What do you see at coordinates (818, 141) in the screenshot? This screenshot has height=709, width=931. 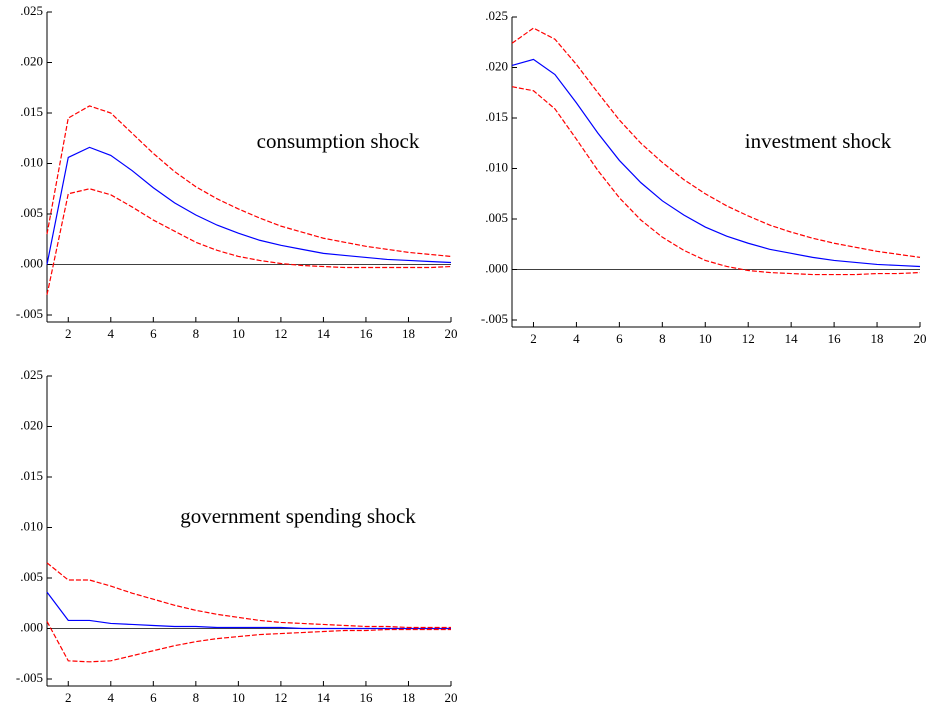 I see `annotation: investment shock` at bounding box center [818, 141].